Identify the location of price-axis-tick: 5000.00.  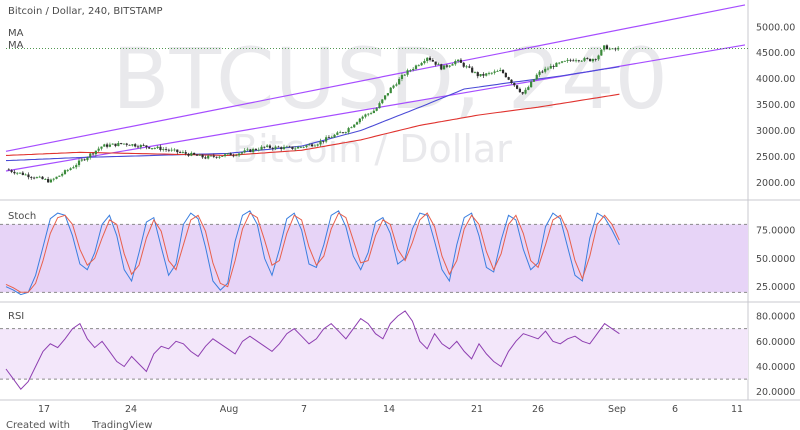
(775, 27).